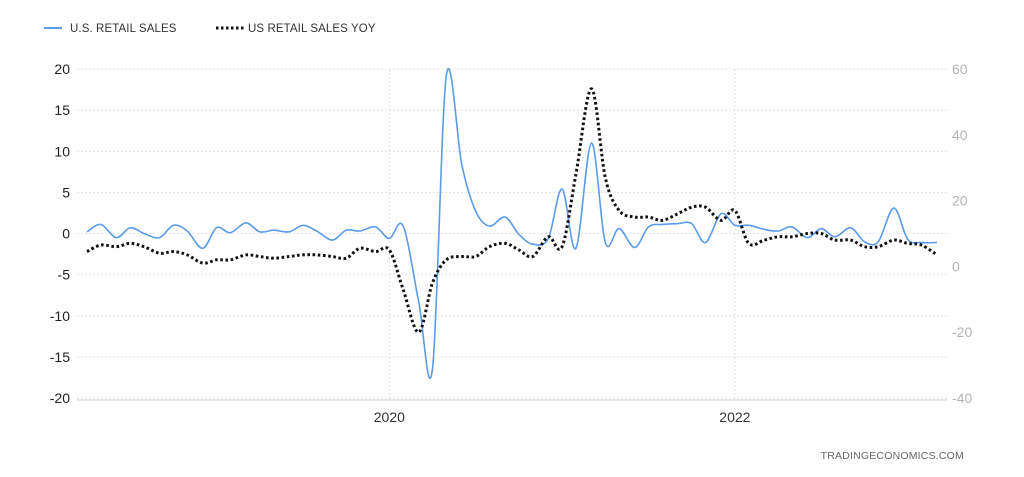  What do you see at coordinates (960, 135) in the screenshot?
I see `y-right-tick-label: 40` at bounding box center [960, 135].